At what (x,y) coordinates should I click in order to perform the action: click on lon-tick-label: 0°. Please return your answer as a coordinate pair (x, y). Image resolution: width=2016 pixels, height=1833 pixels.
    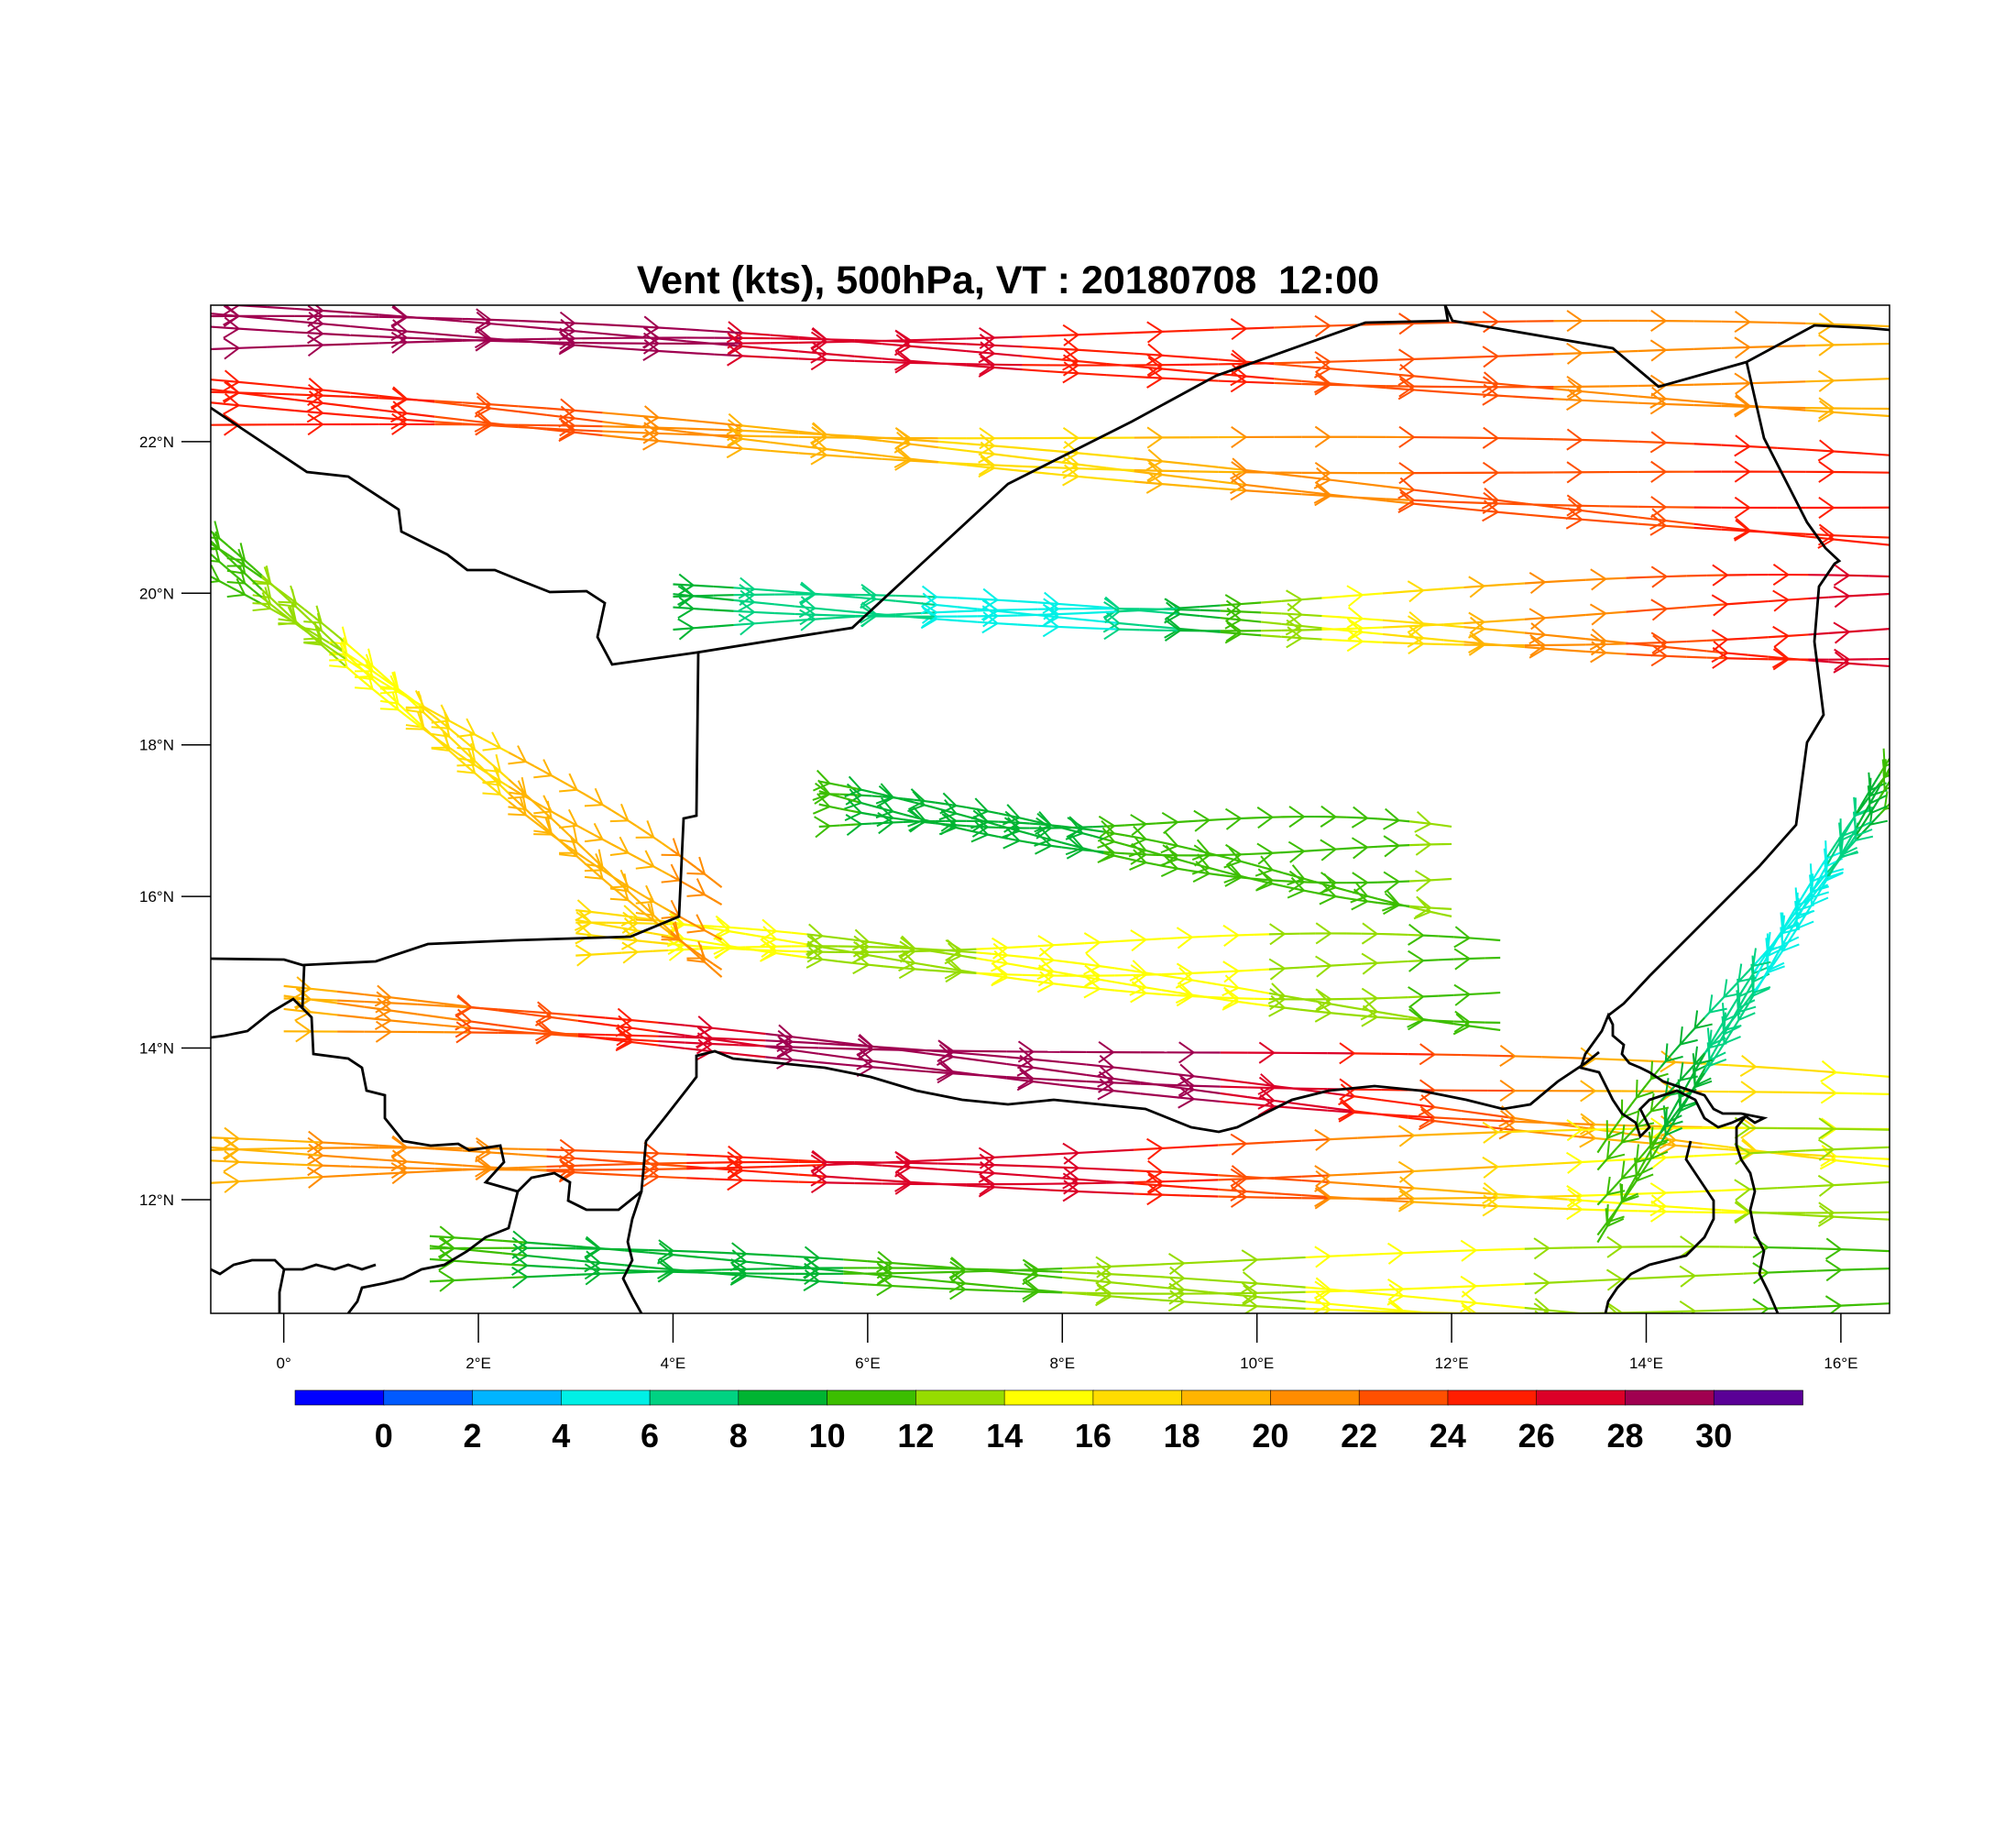
    Looking at the image, I should click on (284, 1363).